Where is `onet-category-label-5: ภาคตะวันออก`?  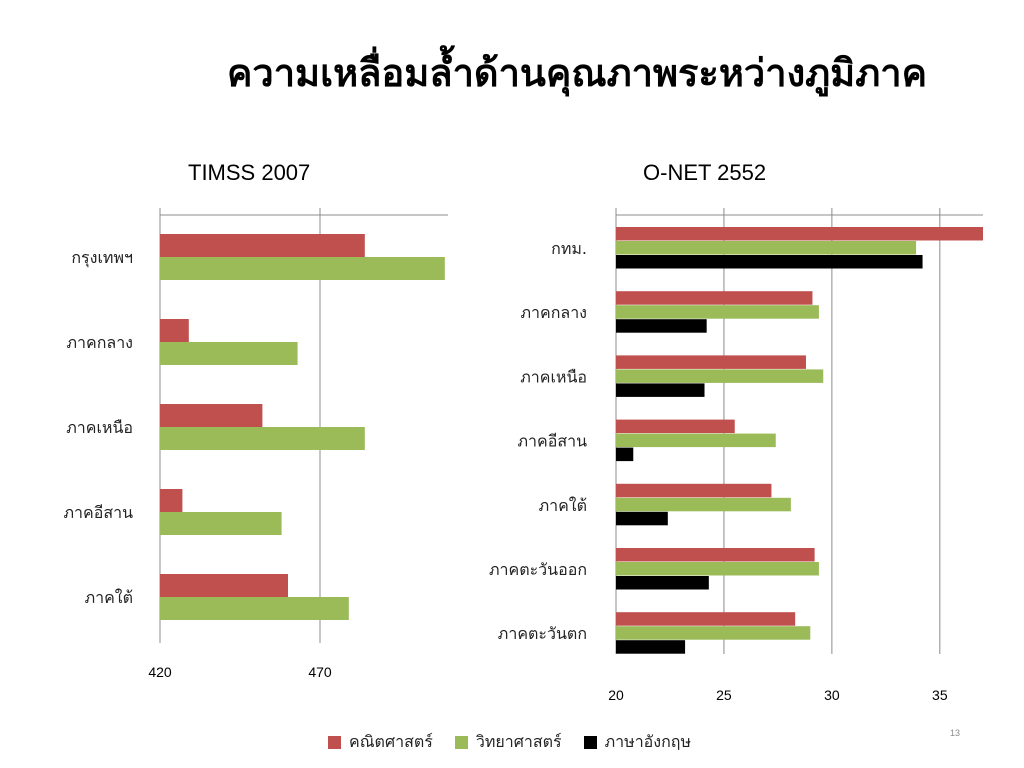
onet-category-label-5: ภาคตะวันออก is located at coordinates (538, 569).